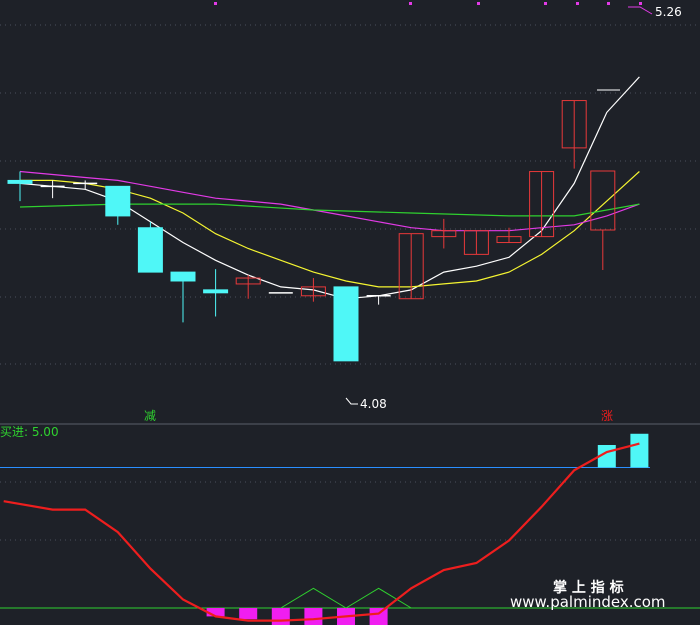 The width and height of the screenshot is (700, 625). I want to click on oscillator-label: 买进: 5.00, so click(29, 432).